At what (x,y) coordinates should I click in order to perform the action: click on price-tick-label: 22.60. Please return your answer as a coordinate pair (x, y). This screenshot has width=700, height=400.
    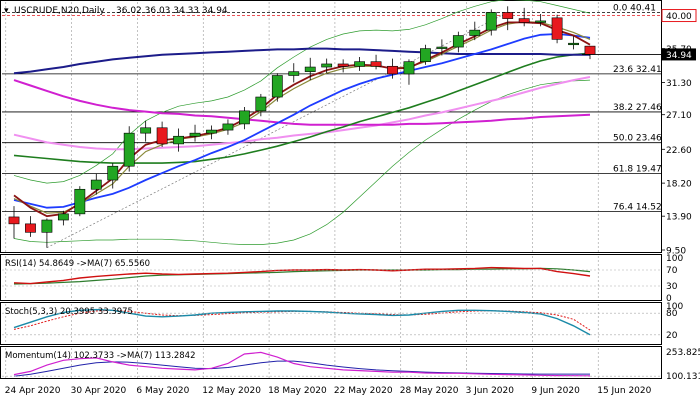
    Looking at the image, I should click on (679, 151).